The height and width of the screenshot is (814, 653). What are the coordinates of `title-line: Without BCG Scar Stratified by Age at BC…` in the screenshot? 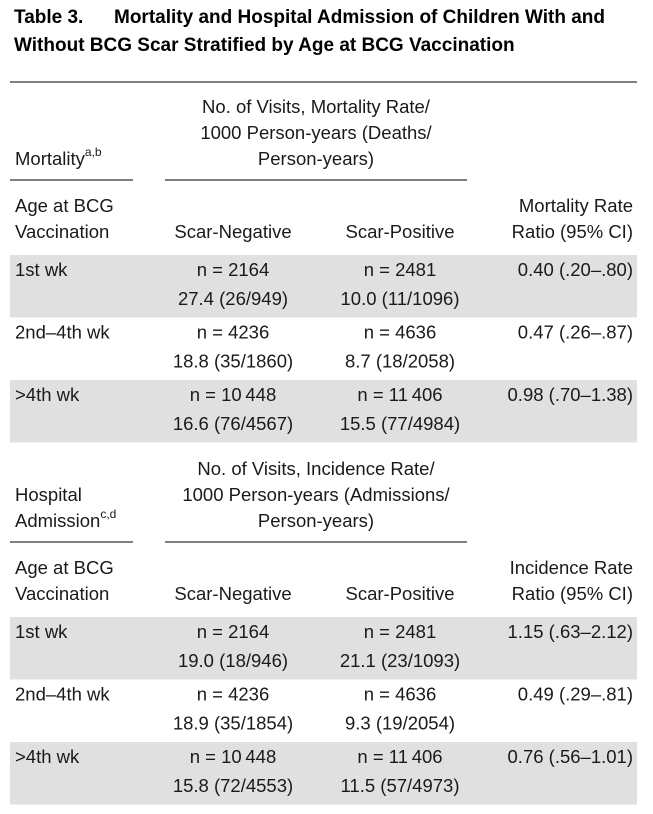 It's located at (264, 45).